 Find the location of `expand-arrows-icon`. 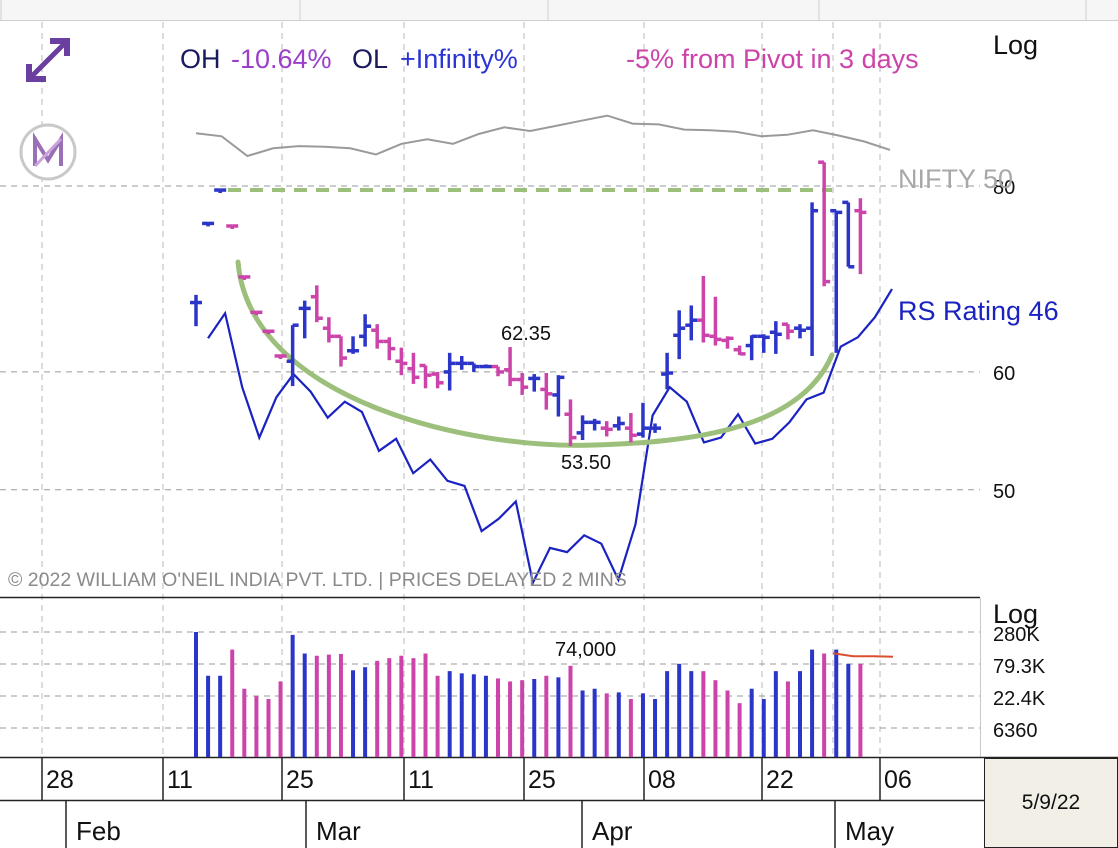

expand-arrows-icon is located at coordinates (48, 60).